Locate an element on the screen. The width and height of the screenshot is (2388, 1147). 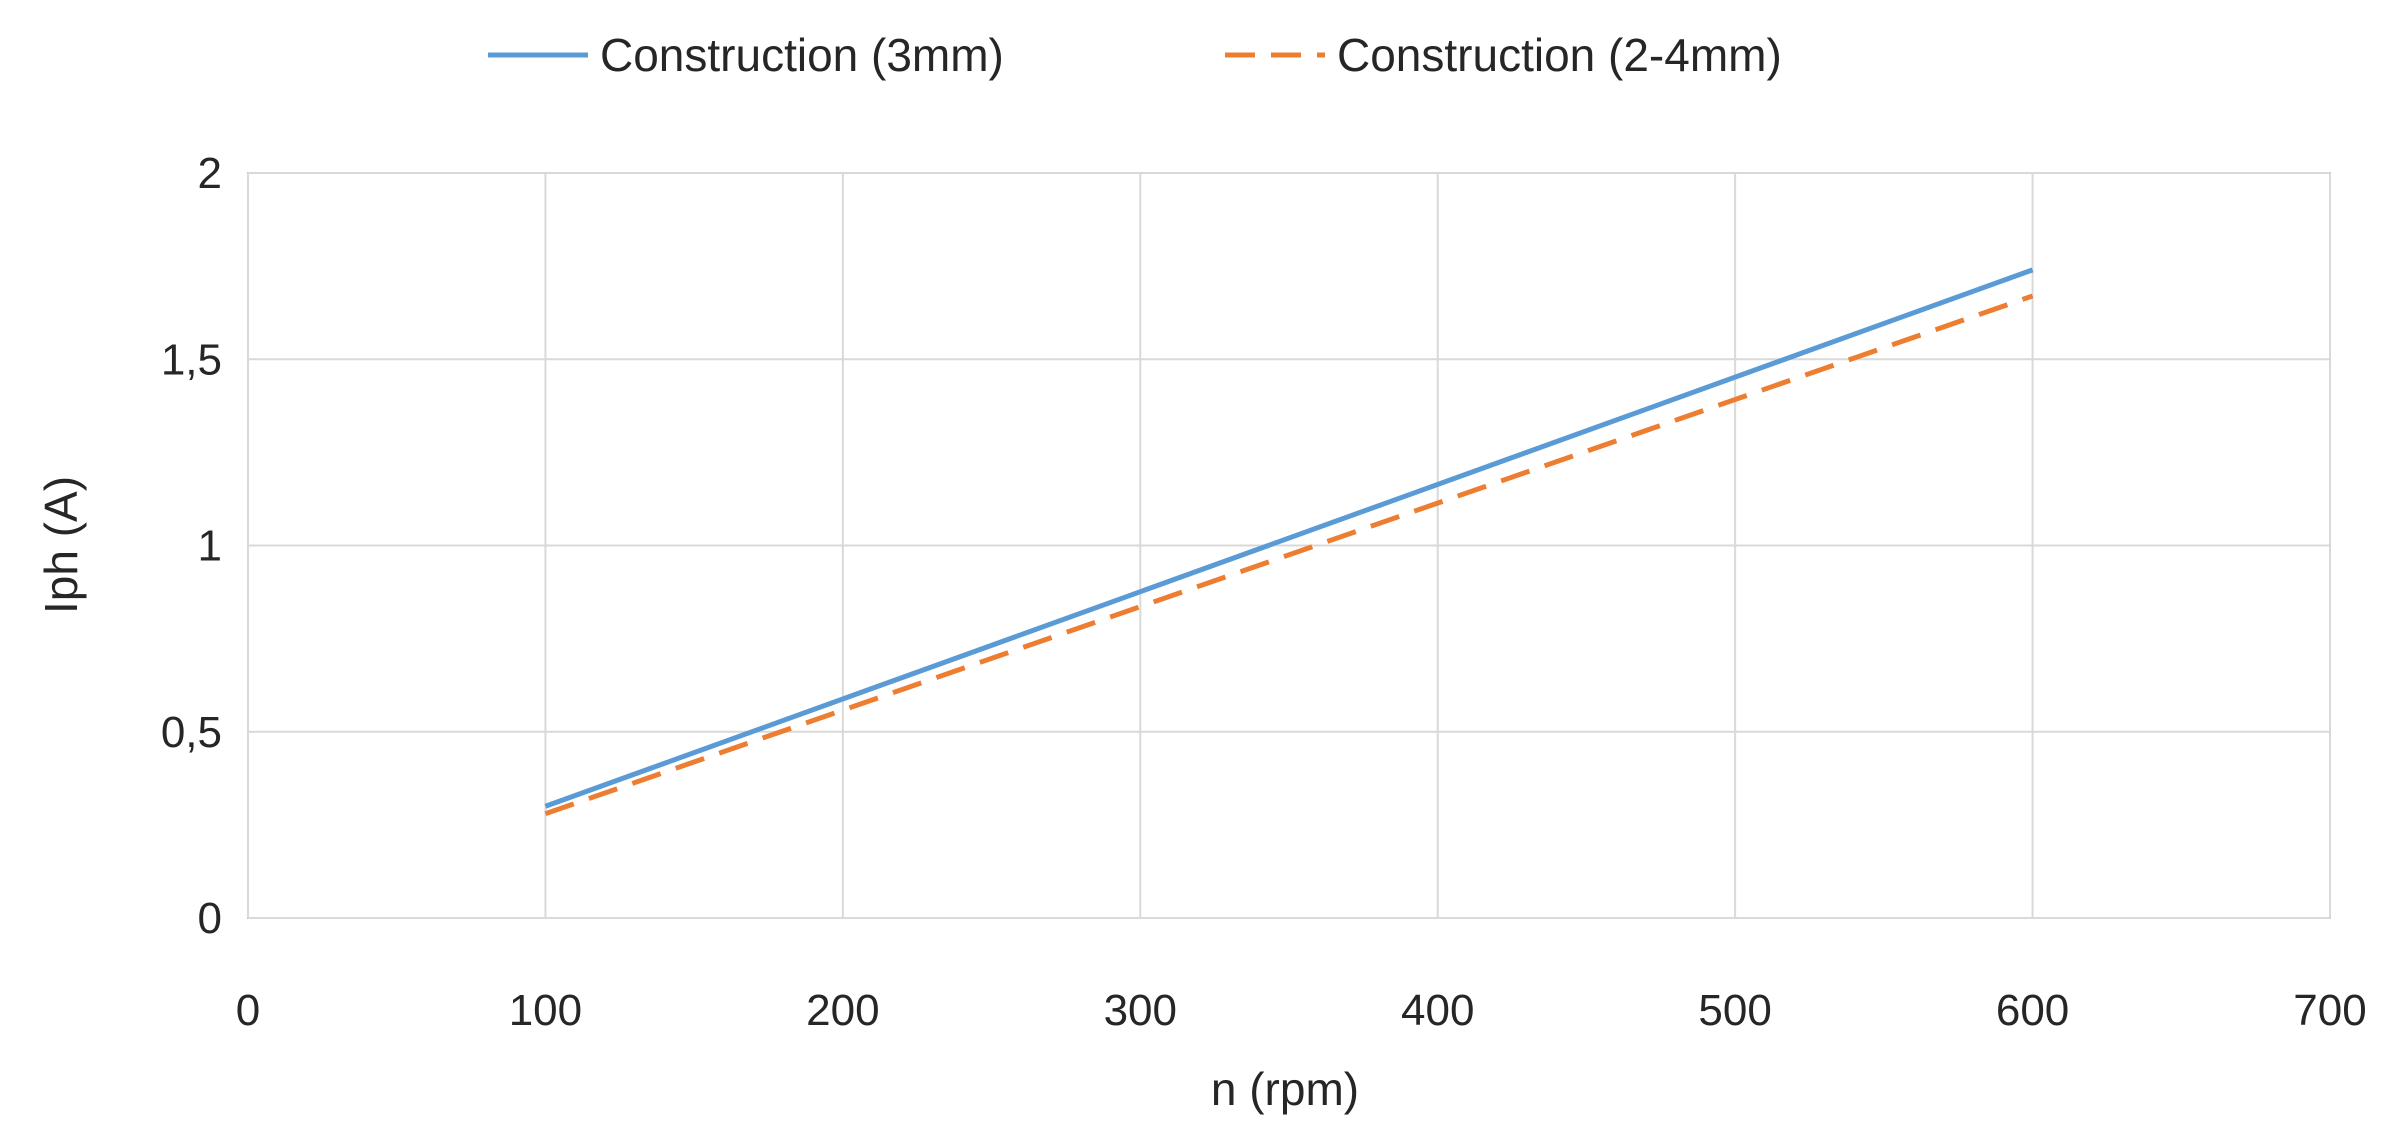
x-tick-label-6: 600 is located at coordinates (2032, 1010).